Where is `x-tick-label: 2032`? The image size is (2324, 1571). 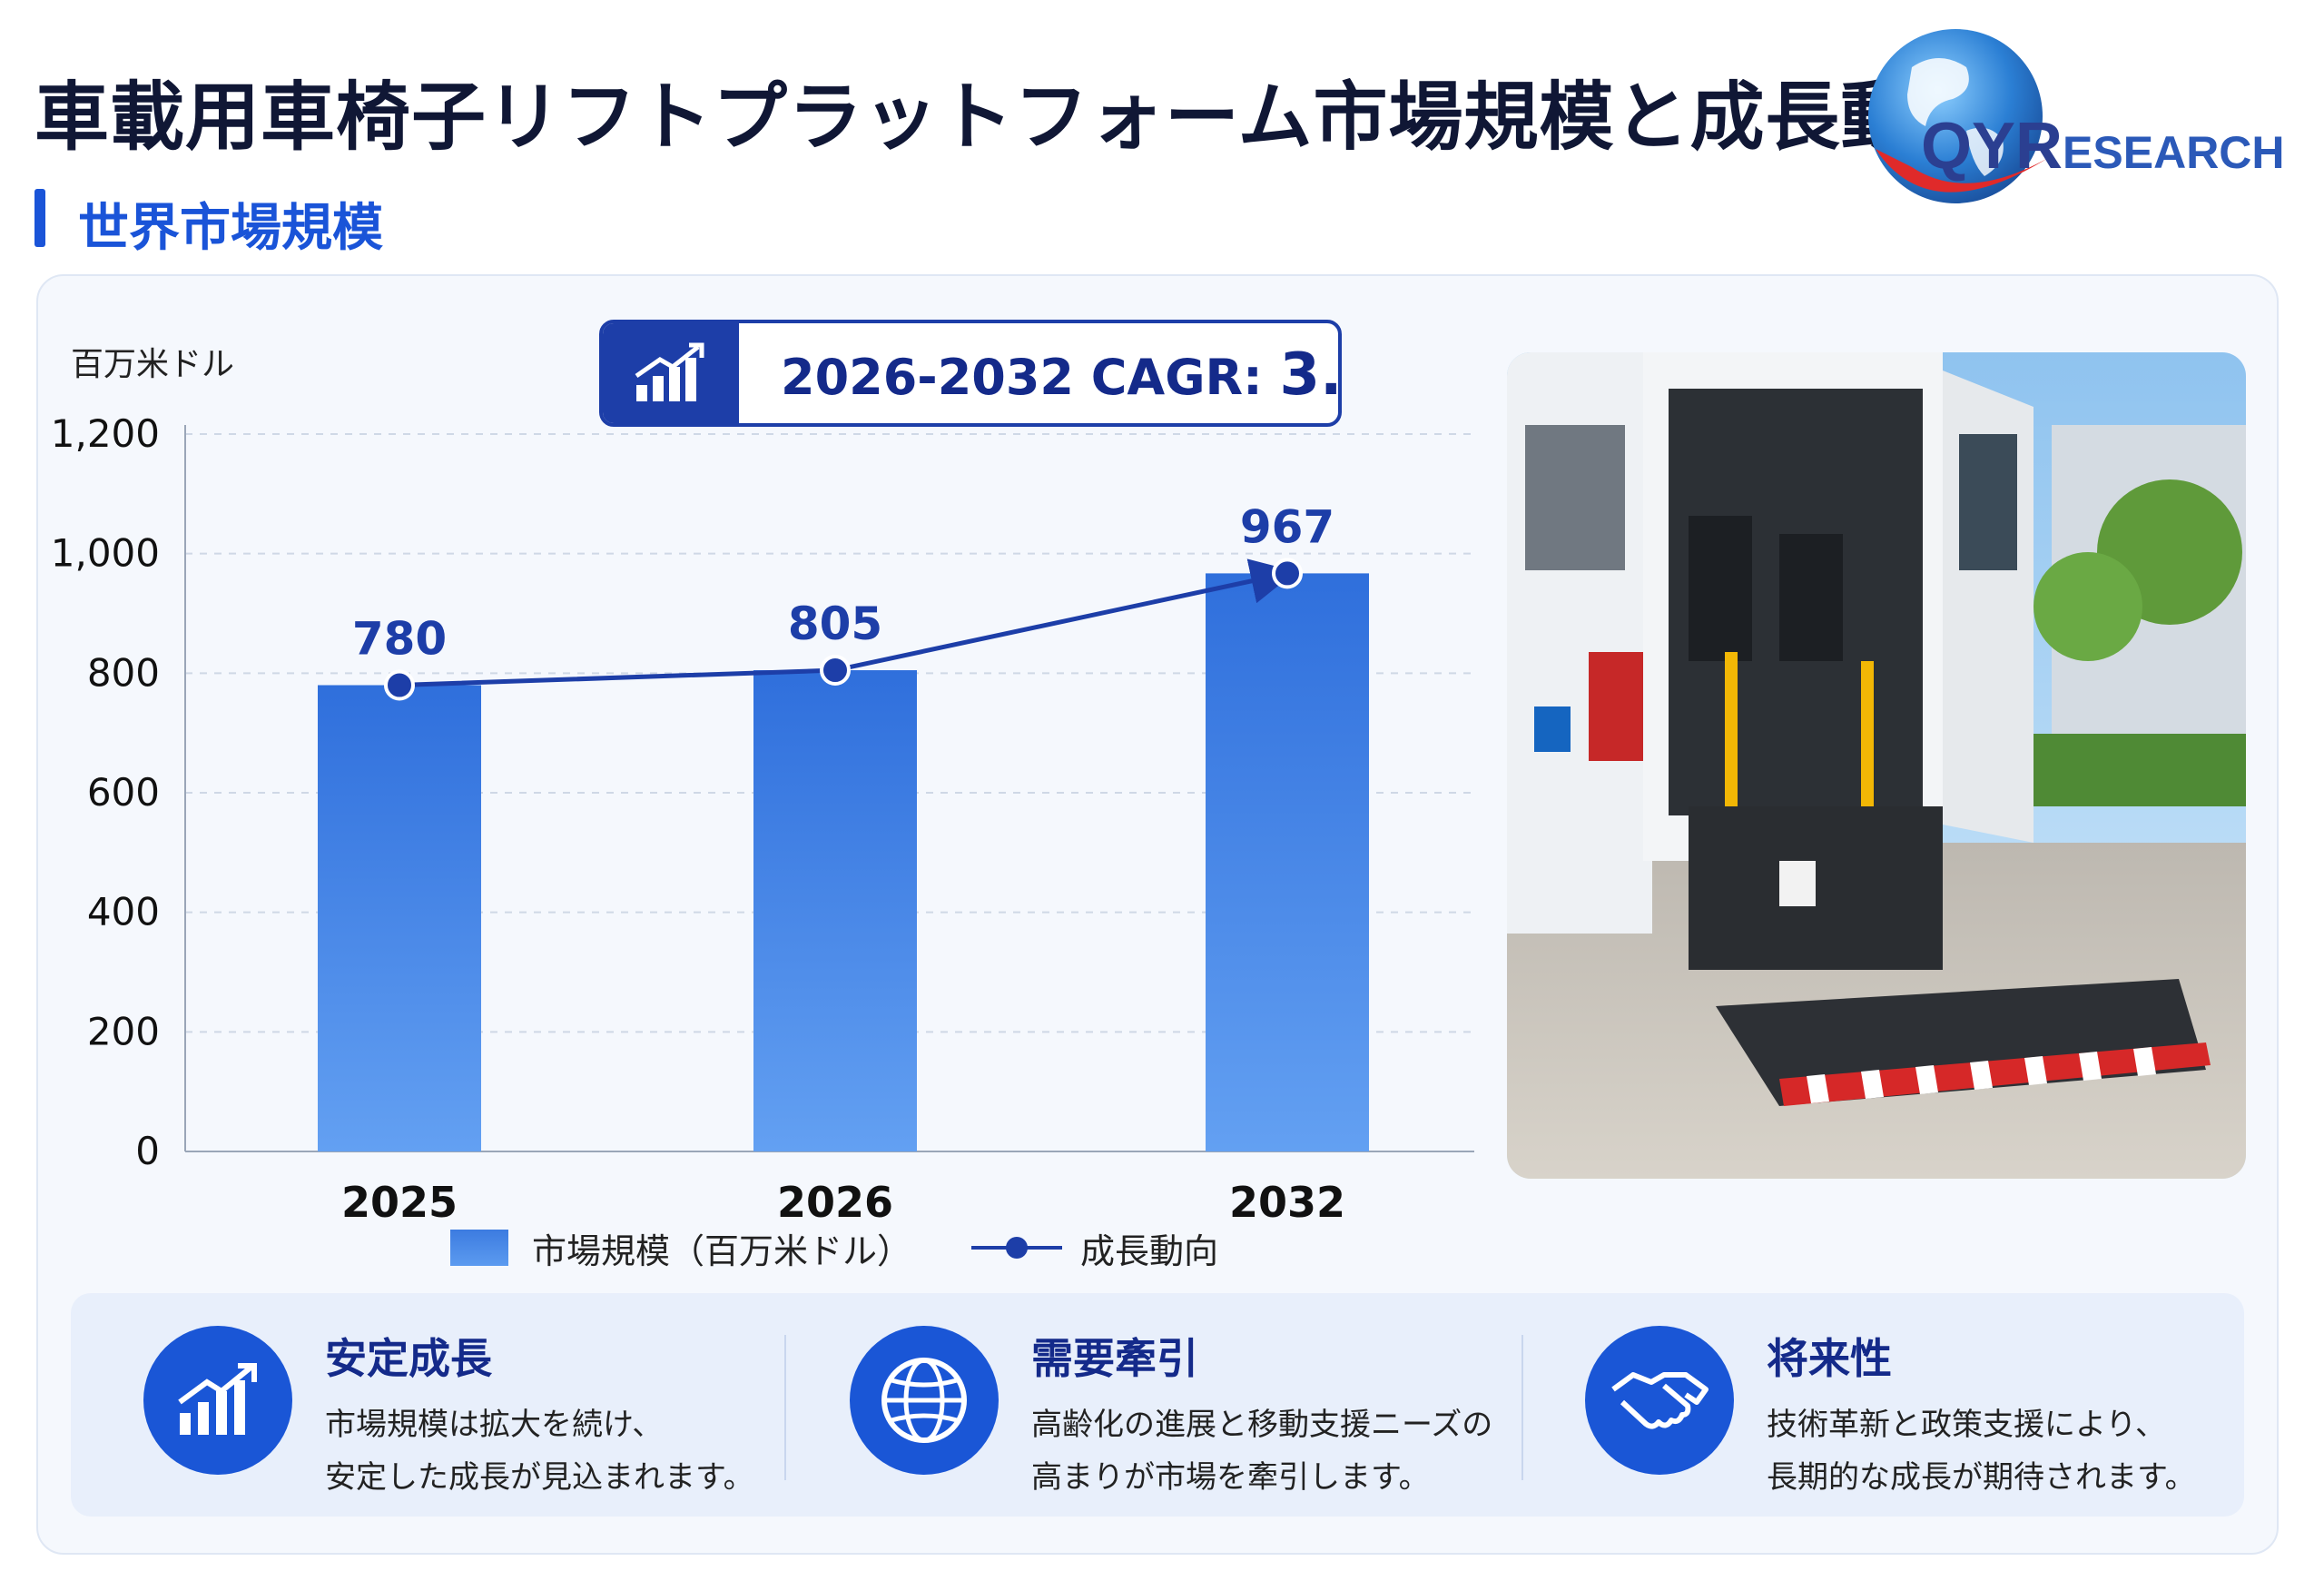
x-tick-label: 2032 is located at coordinates (1287, 1202).